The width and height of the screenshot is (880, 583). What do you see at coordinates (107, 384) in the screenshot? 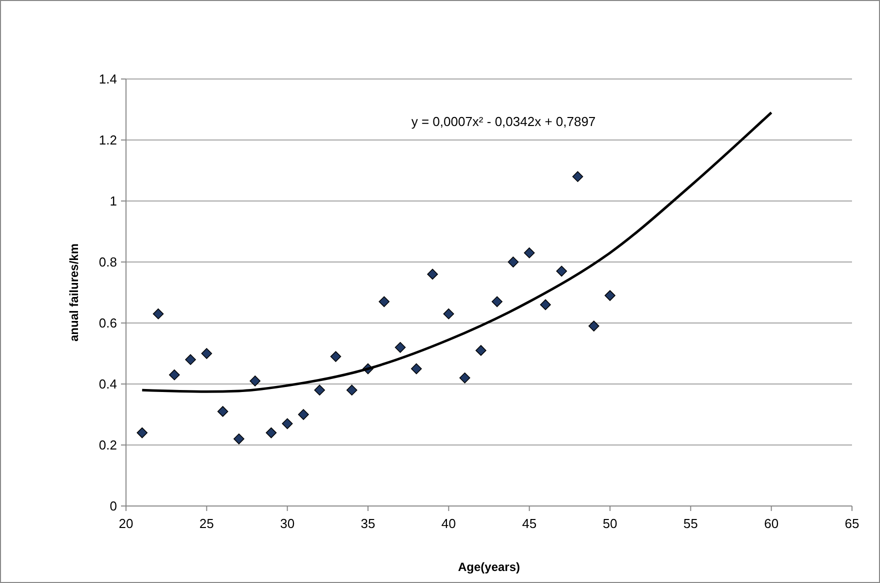
I see `y-tick-label: 0.4` at bounding box center [107, 384].